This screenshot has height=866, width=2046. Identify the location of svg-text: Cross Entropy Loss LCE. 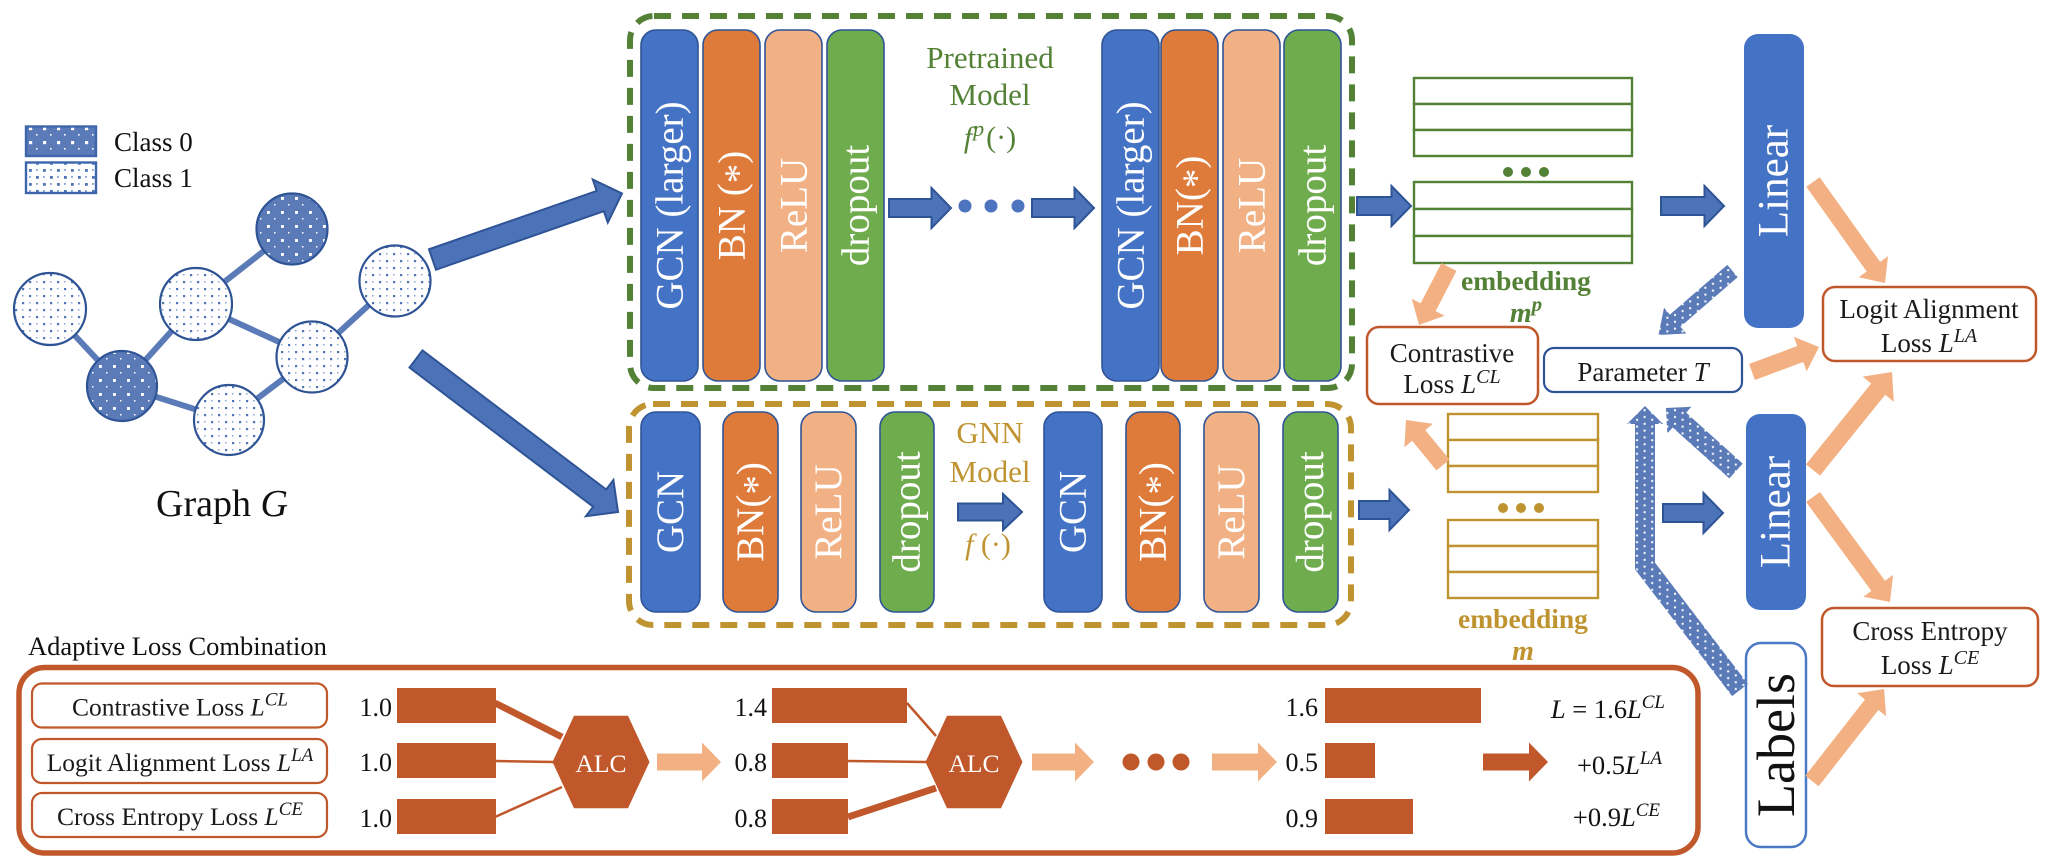
(180, 815).